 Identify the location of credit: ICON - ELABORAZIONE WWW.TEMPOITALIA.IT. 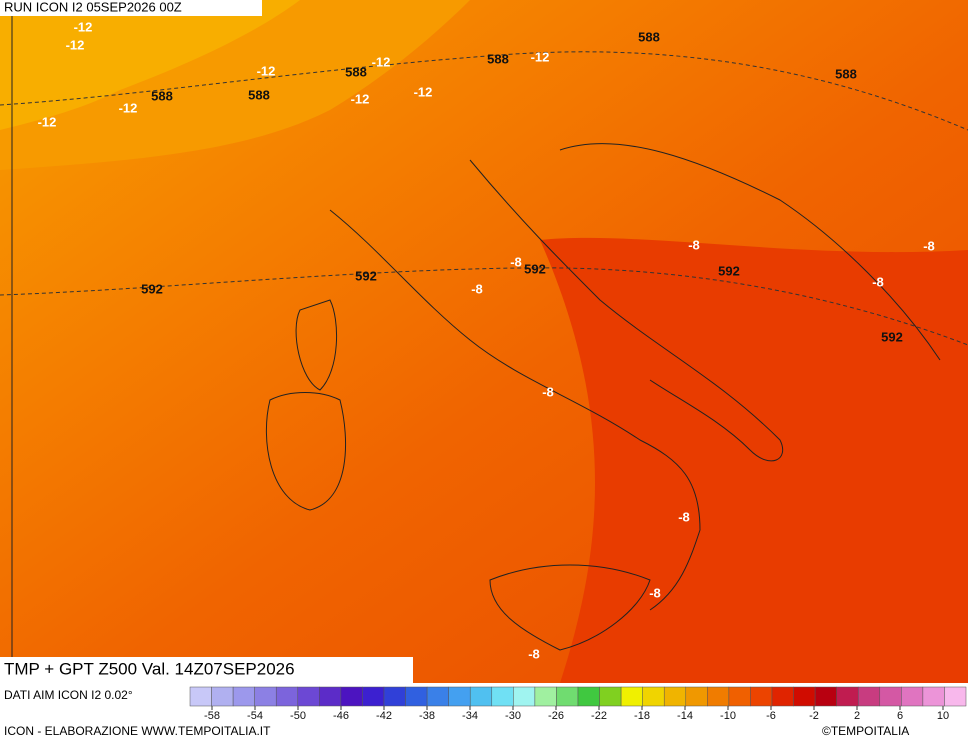
(137, 731).